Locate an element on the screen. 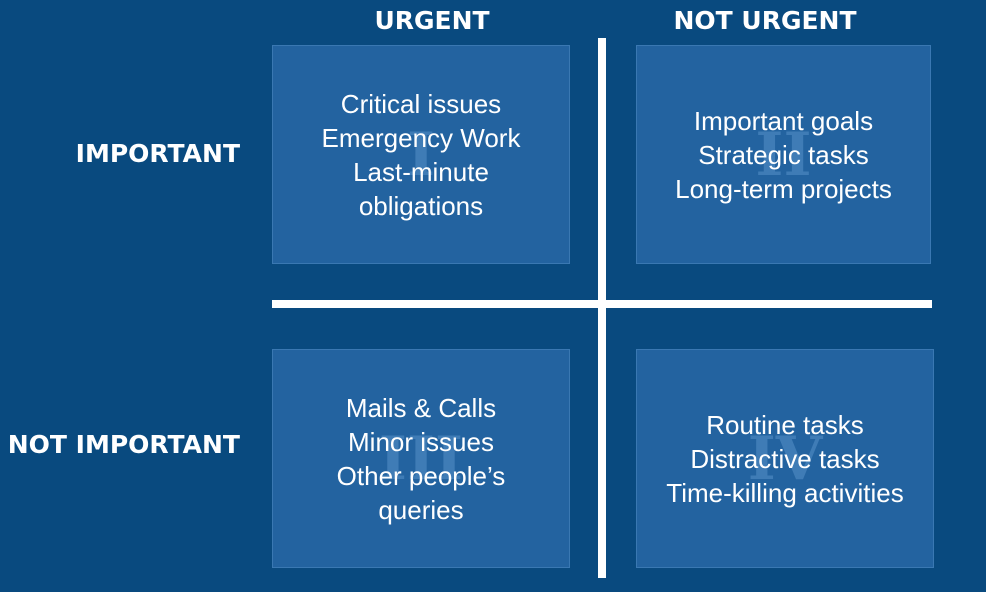 This screenshot has width=986, height=592. quadrant-line: Emergency Work is located at coordinates (421, 137).